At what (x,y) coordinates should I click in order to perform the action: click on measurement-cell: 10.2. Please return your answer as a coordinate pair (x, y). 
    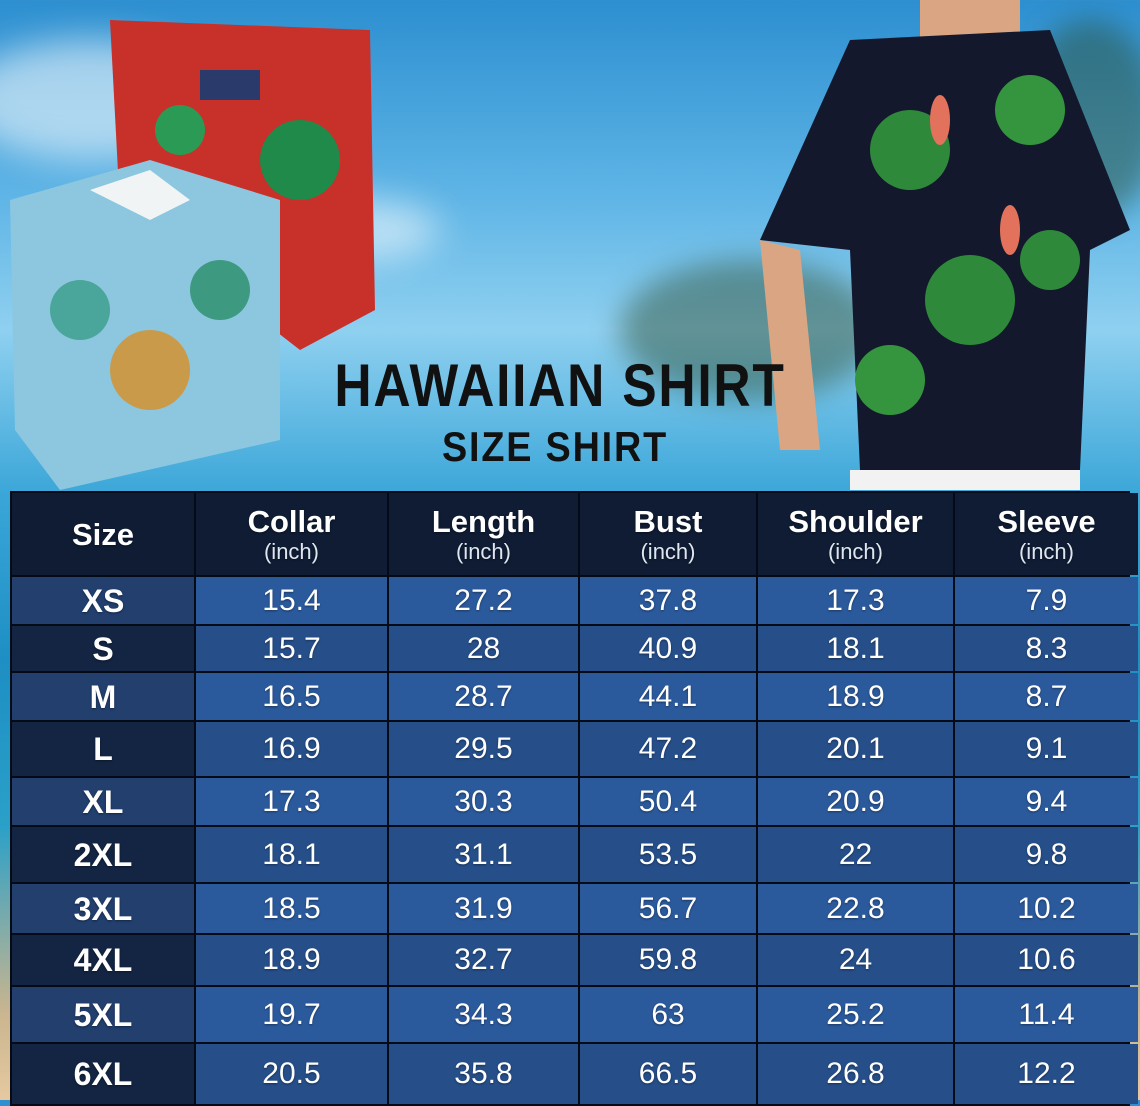
    Looking at the image, I should click on (1046, 908).